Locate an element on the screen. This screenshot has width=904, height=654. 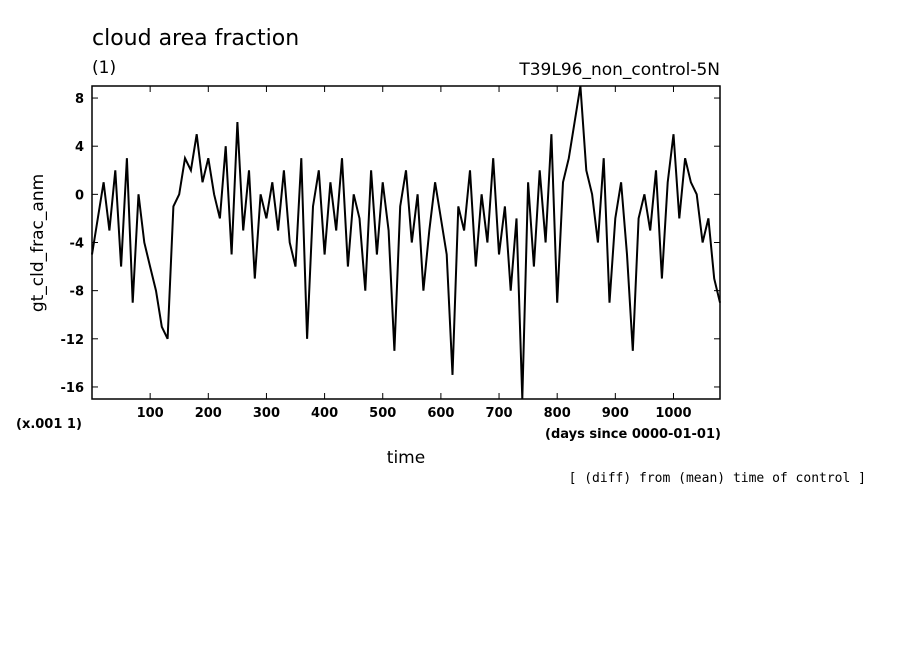
y-scale-note: (x.001 1) is located at coordinates (49, 424).